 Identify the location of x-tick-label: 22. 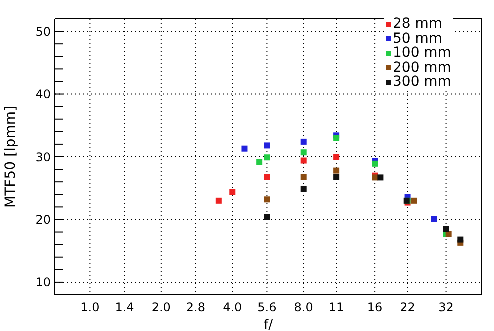
(408, 307).